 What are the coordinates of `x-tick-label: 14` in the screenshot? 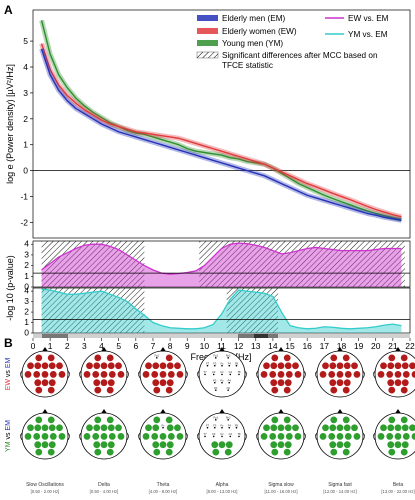 It's located at (273, 346).